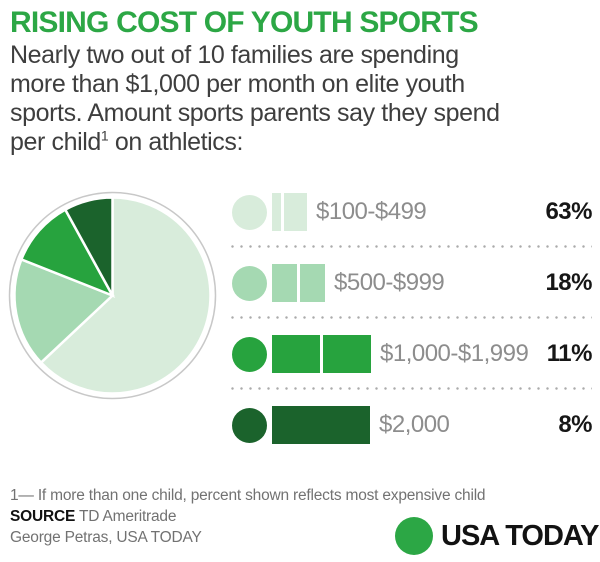 This screenshot has height=562, width=600. Describe the element at coordinates (244, 22) in the screenshot. I see `page-title: RISING COST OF YOUTH SPORTS` at that location.